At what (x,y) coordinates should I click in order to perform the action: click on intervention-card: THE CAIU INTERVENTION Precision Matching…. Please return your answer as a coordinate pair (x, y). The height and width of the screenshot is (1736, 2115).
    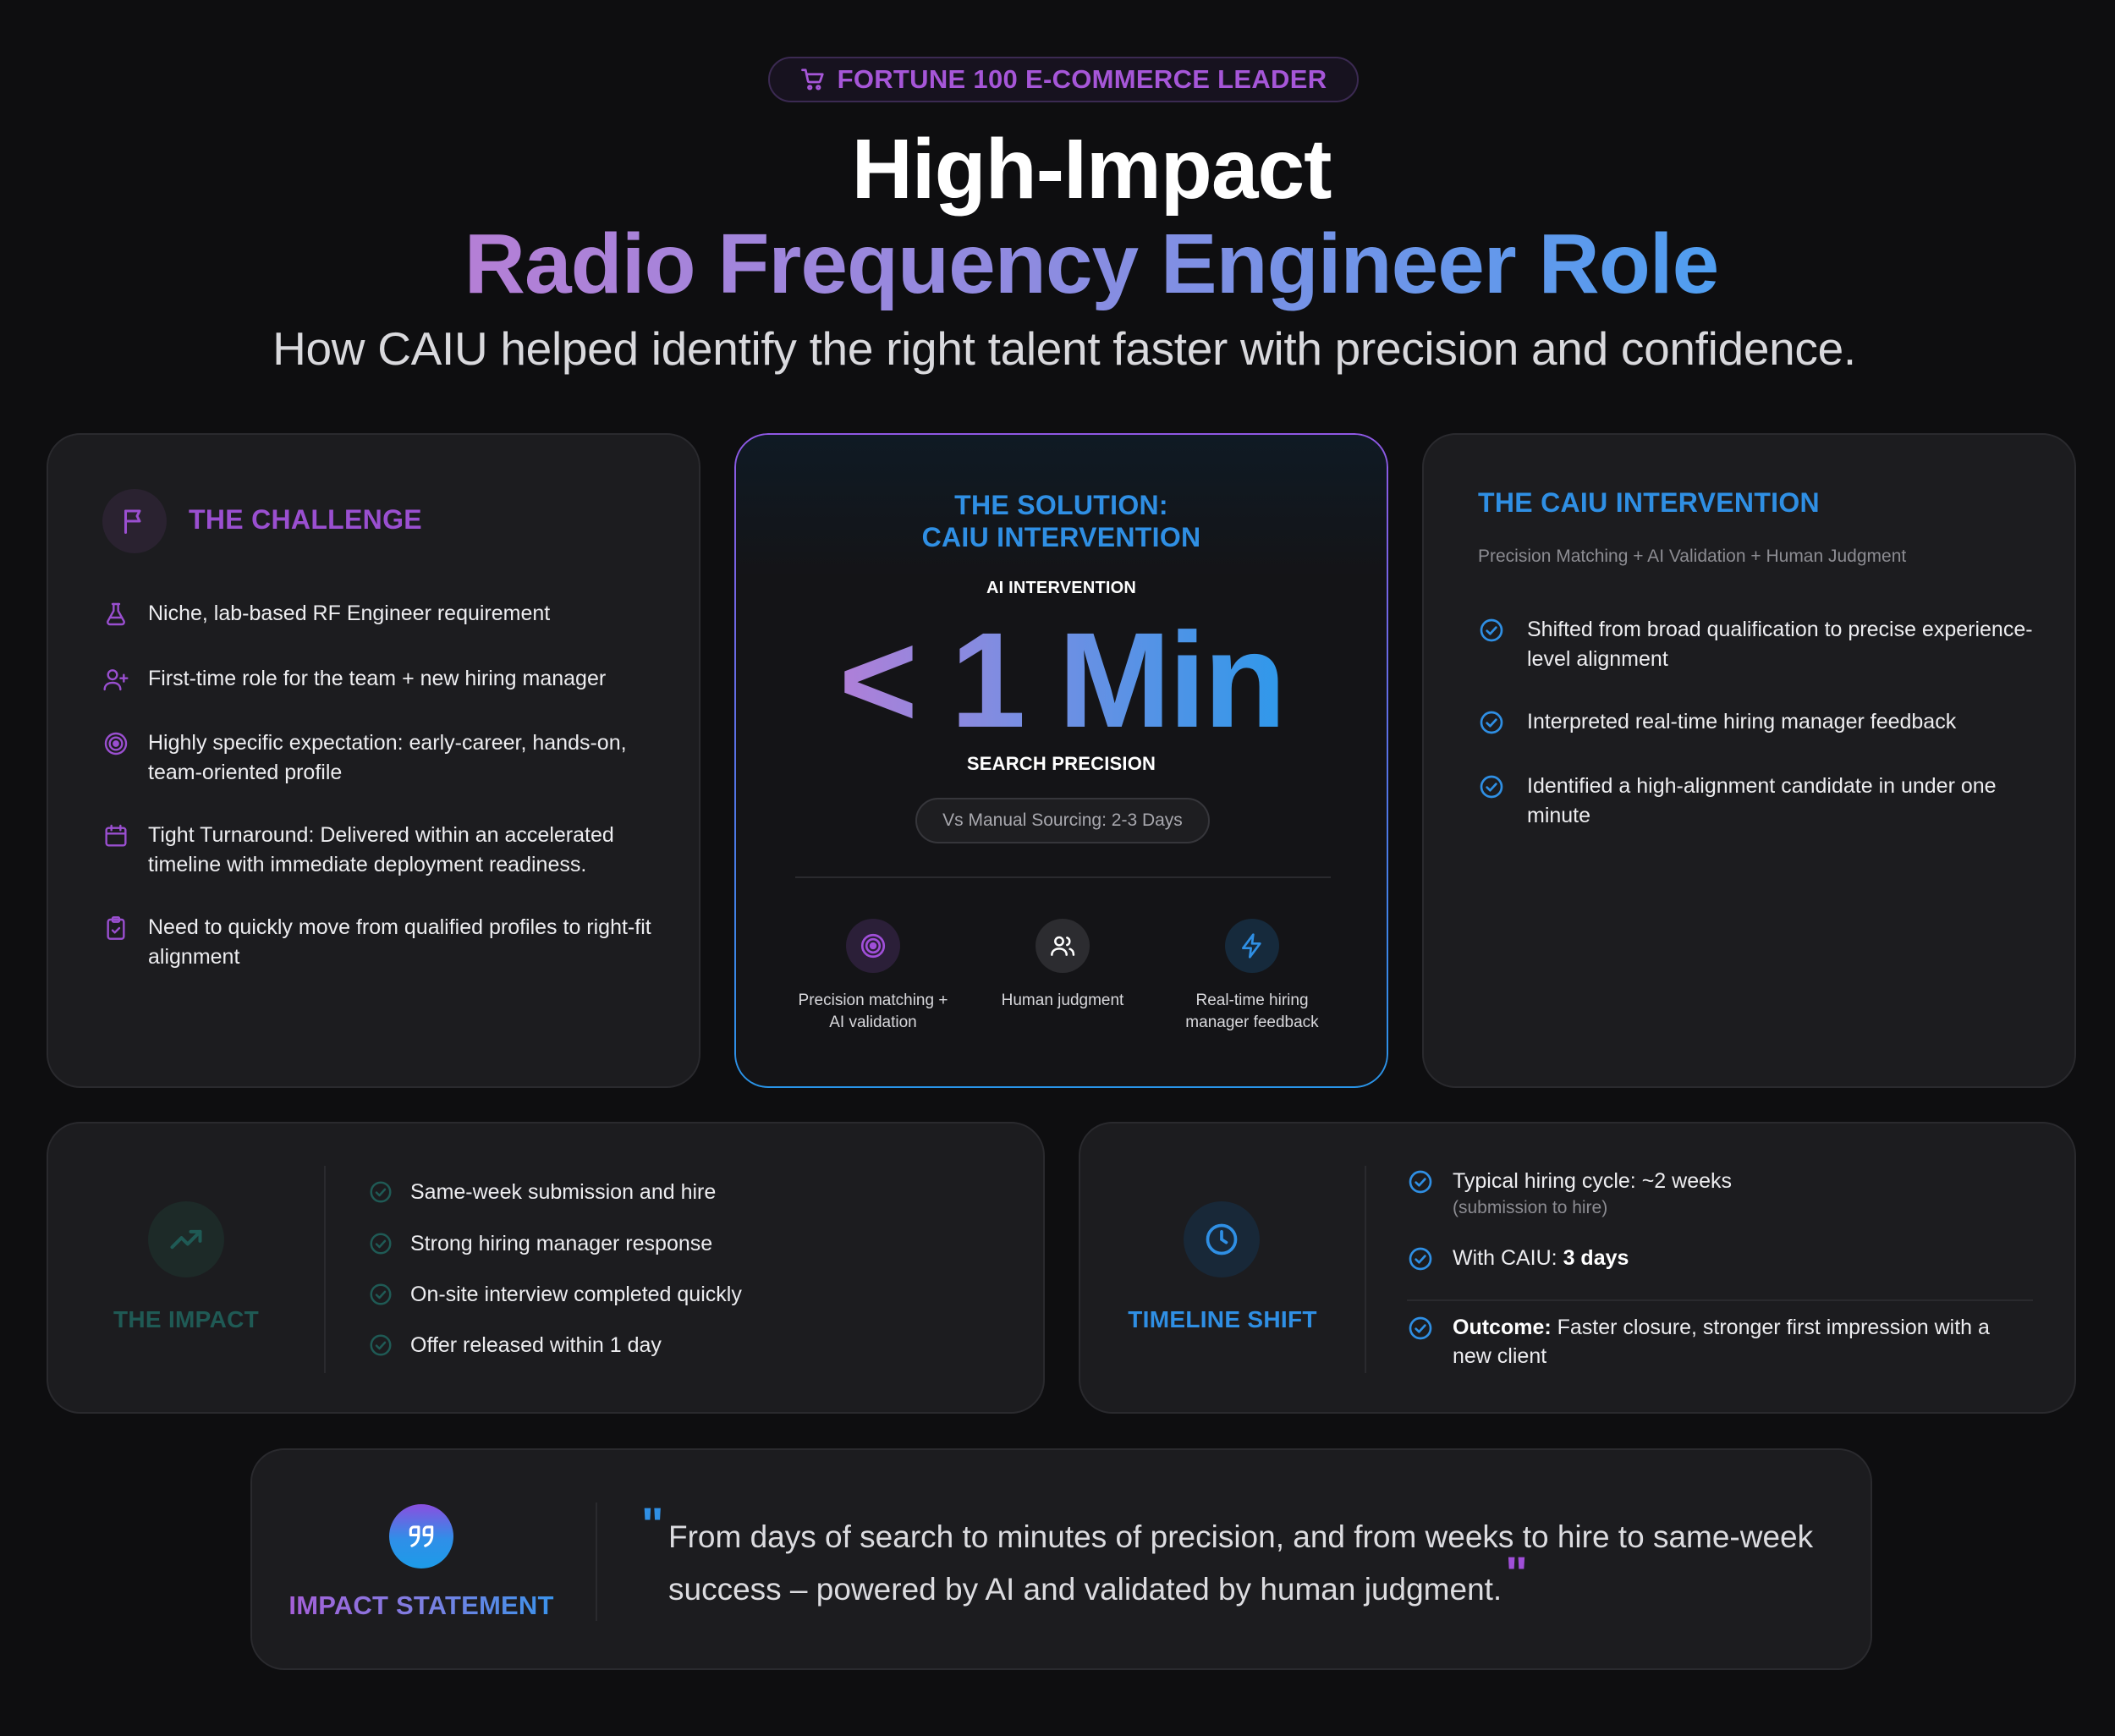
    Looking at the image, I should click on (1749, 760).